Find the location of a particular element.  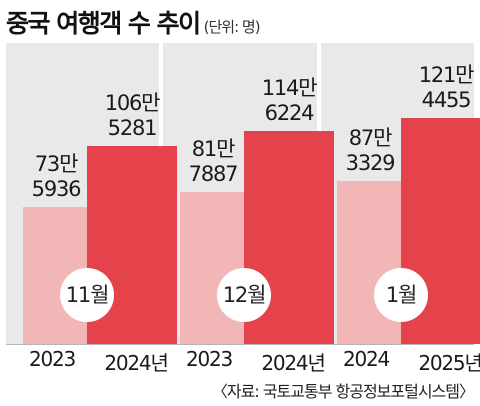

data-label-line1: 73만 is located at coordinates (56, 164).